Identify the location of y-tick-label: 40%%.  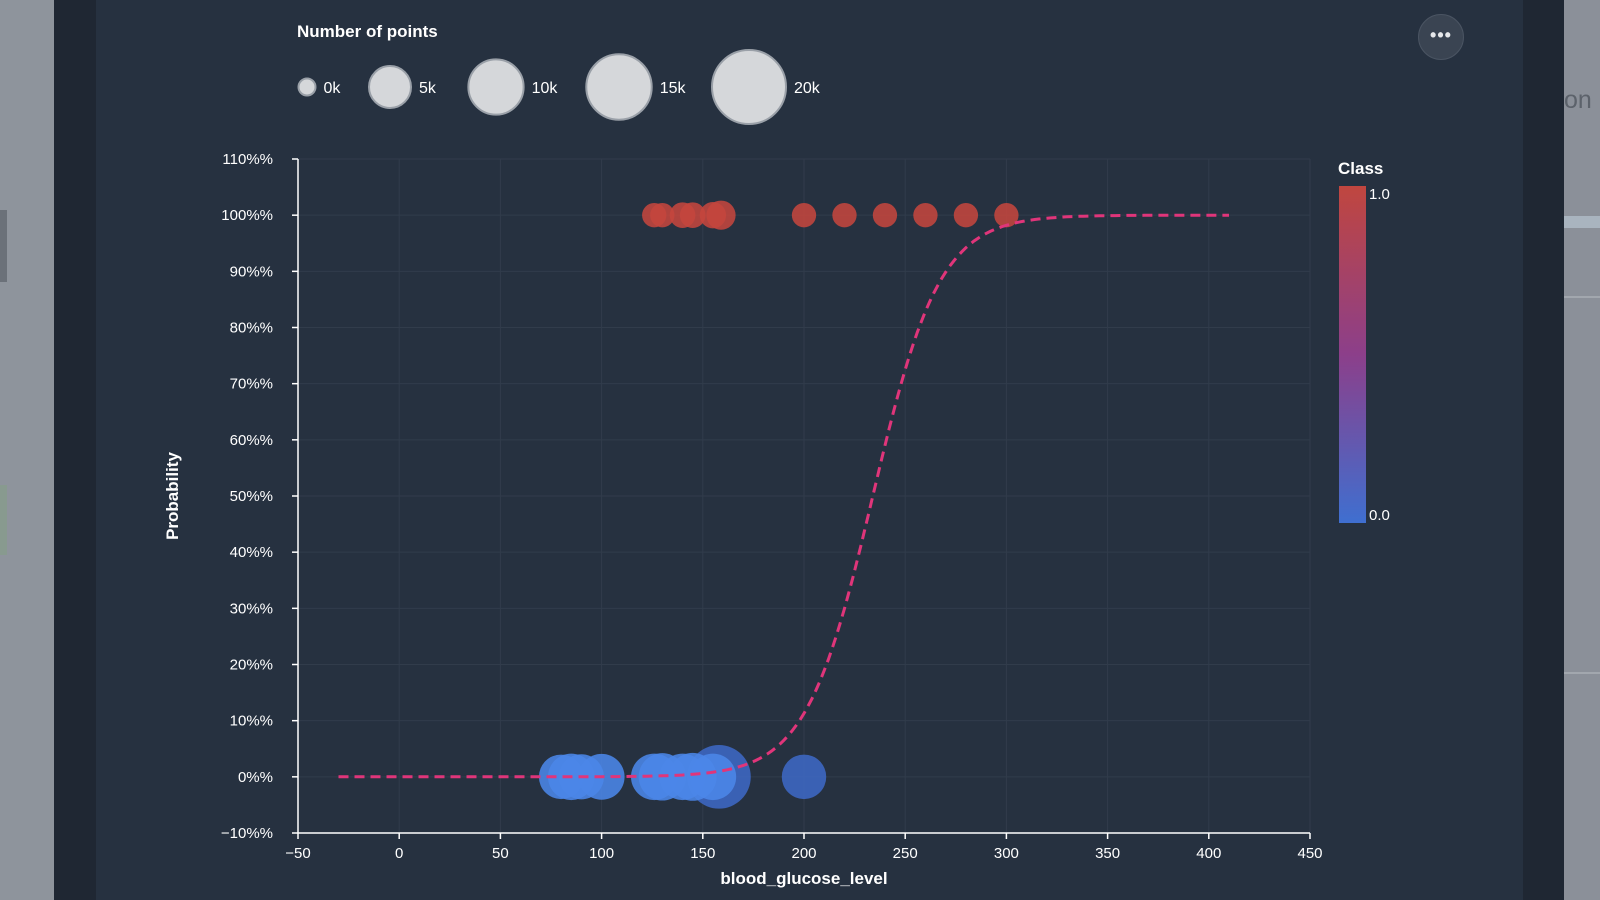
(251, 552).